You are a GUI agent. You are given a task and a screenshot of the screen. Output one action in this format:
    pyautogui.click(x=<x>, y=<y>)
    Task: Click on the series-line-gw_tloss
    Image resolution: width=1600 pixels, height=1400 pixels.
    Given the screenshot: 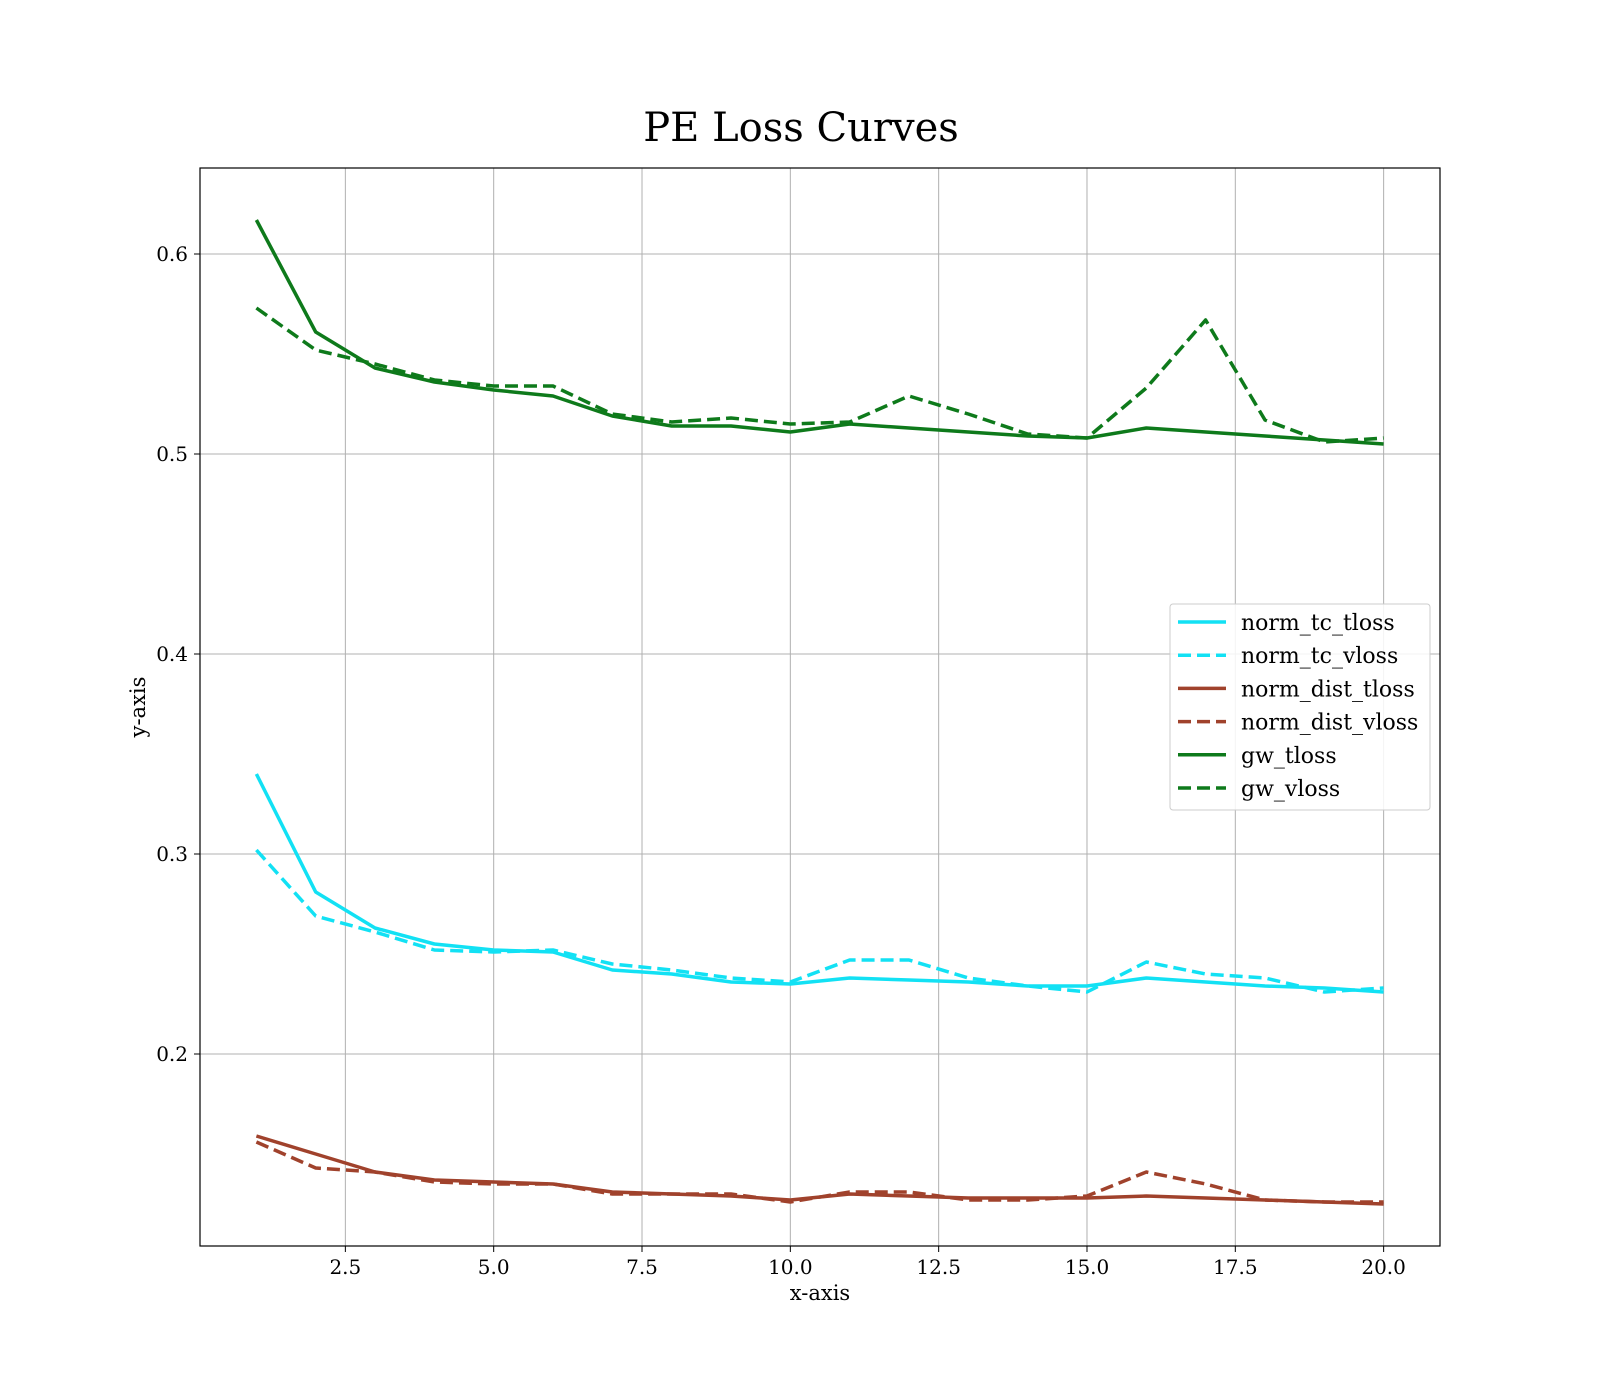 What is the action you would take?
    pyautogui.click(x=819, y=332)
    